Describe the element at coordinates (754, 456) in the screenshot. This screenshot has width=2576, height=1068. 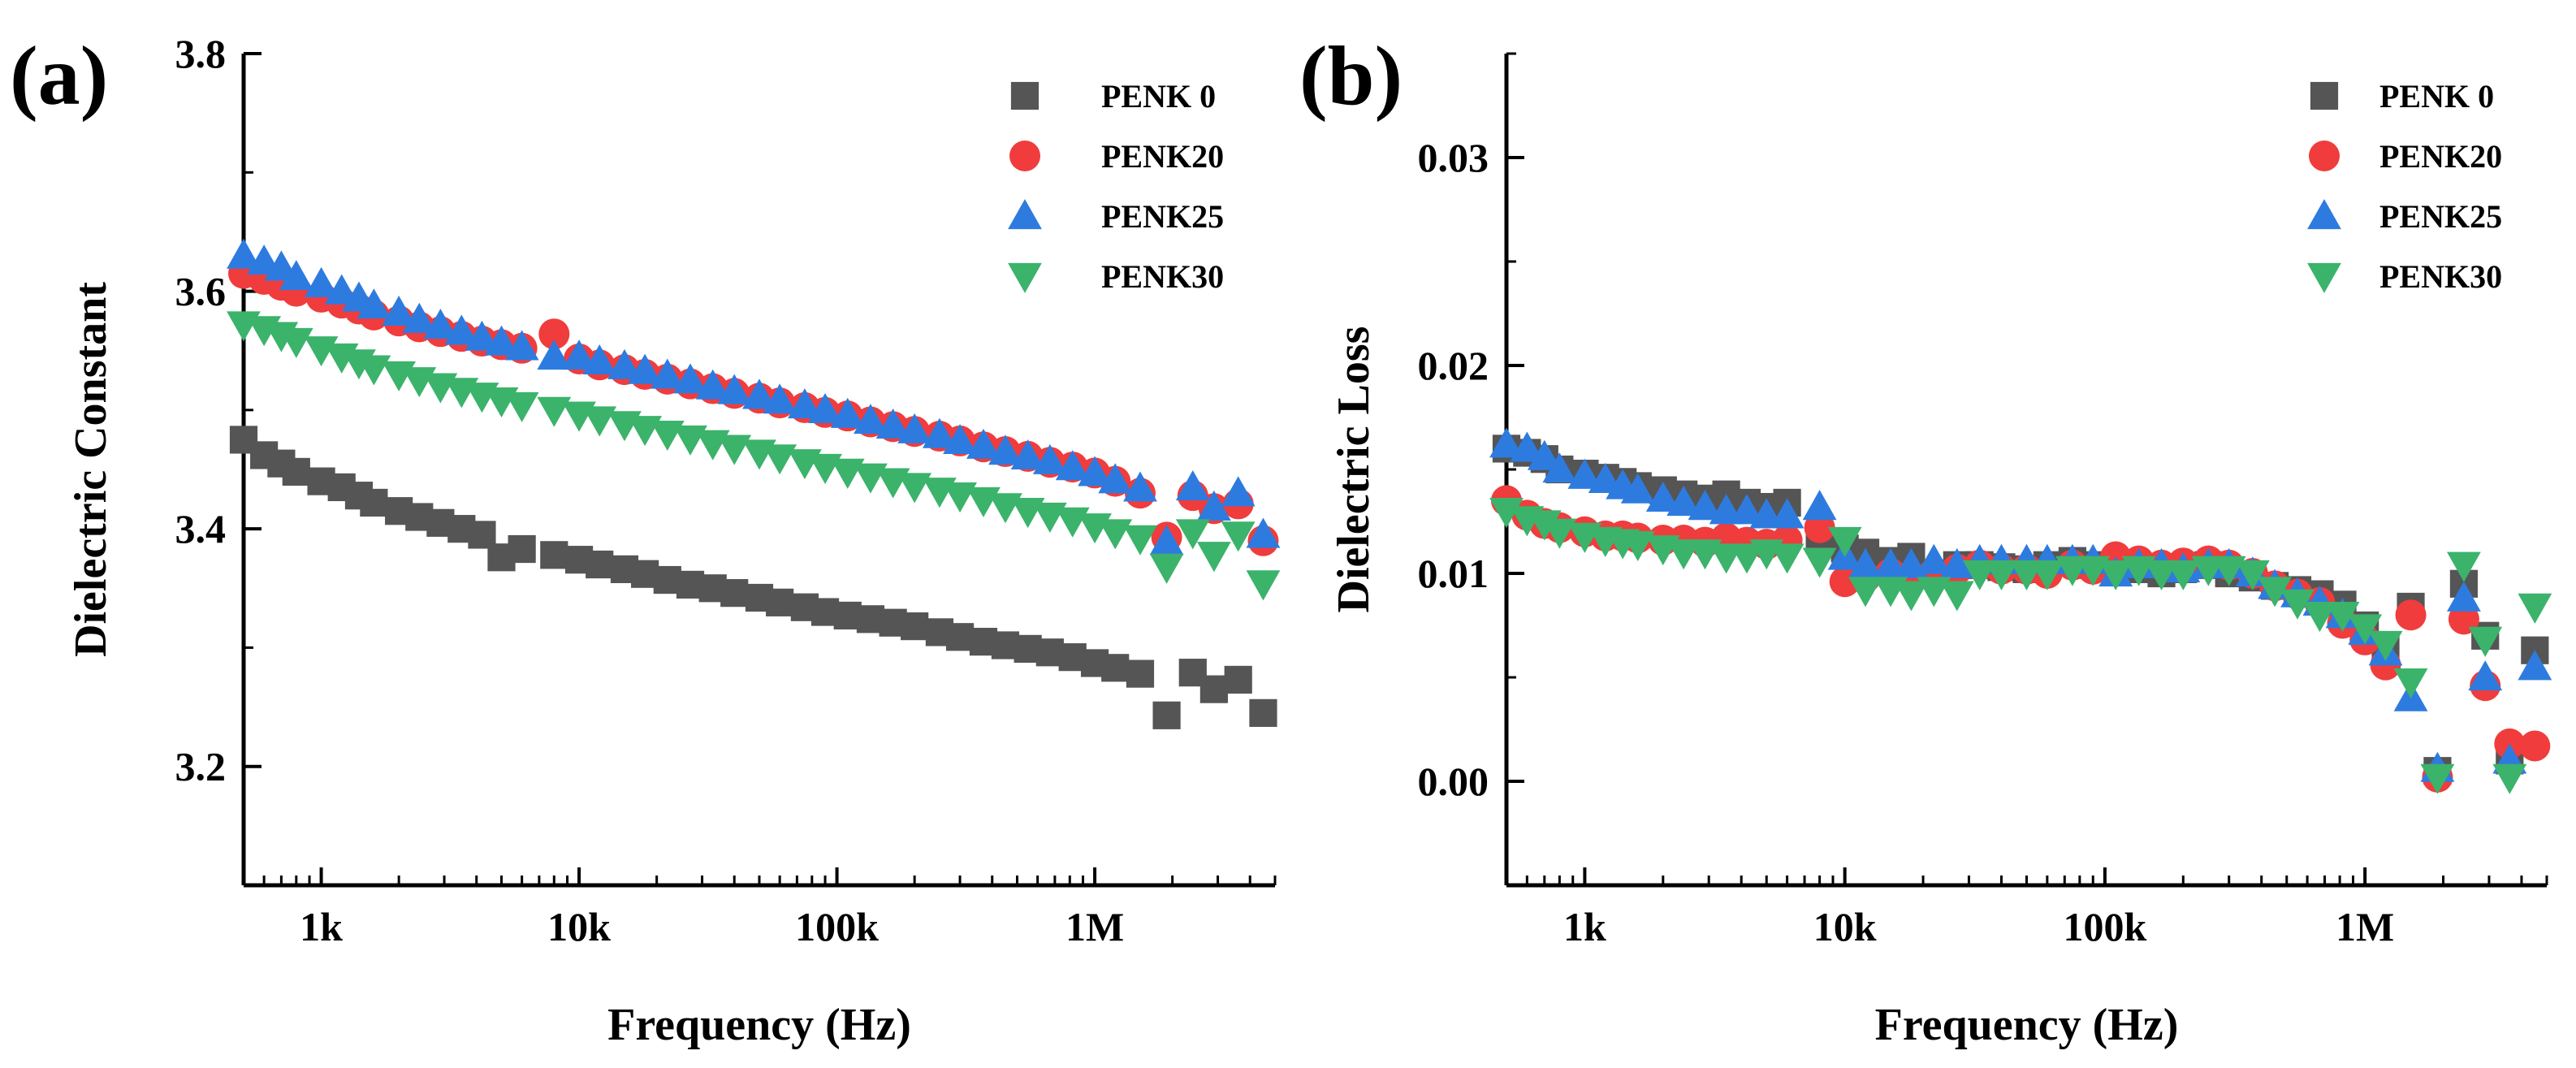
I see `series-penk30` at that location.